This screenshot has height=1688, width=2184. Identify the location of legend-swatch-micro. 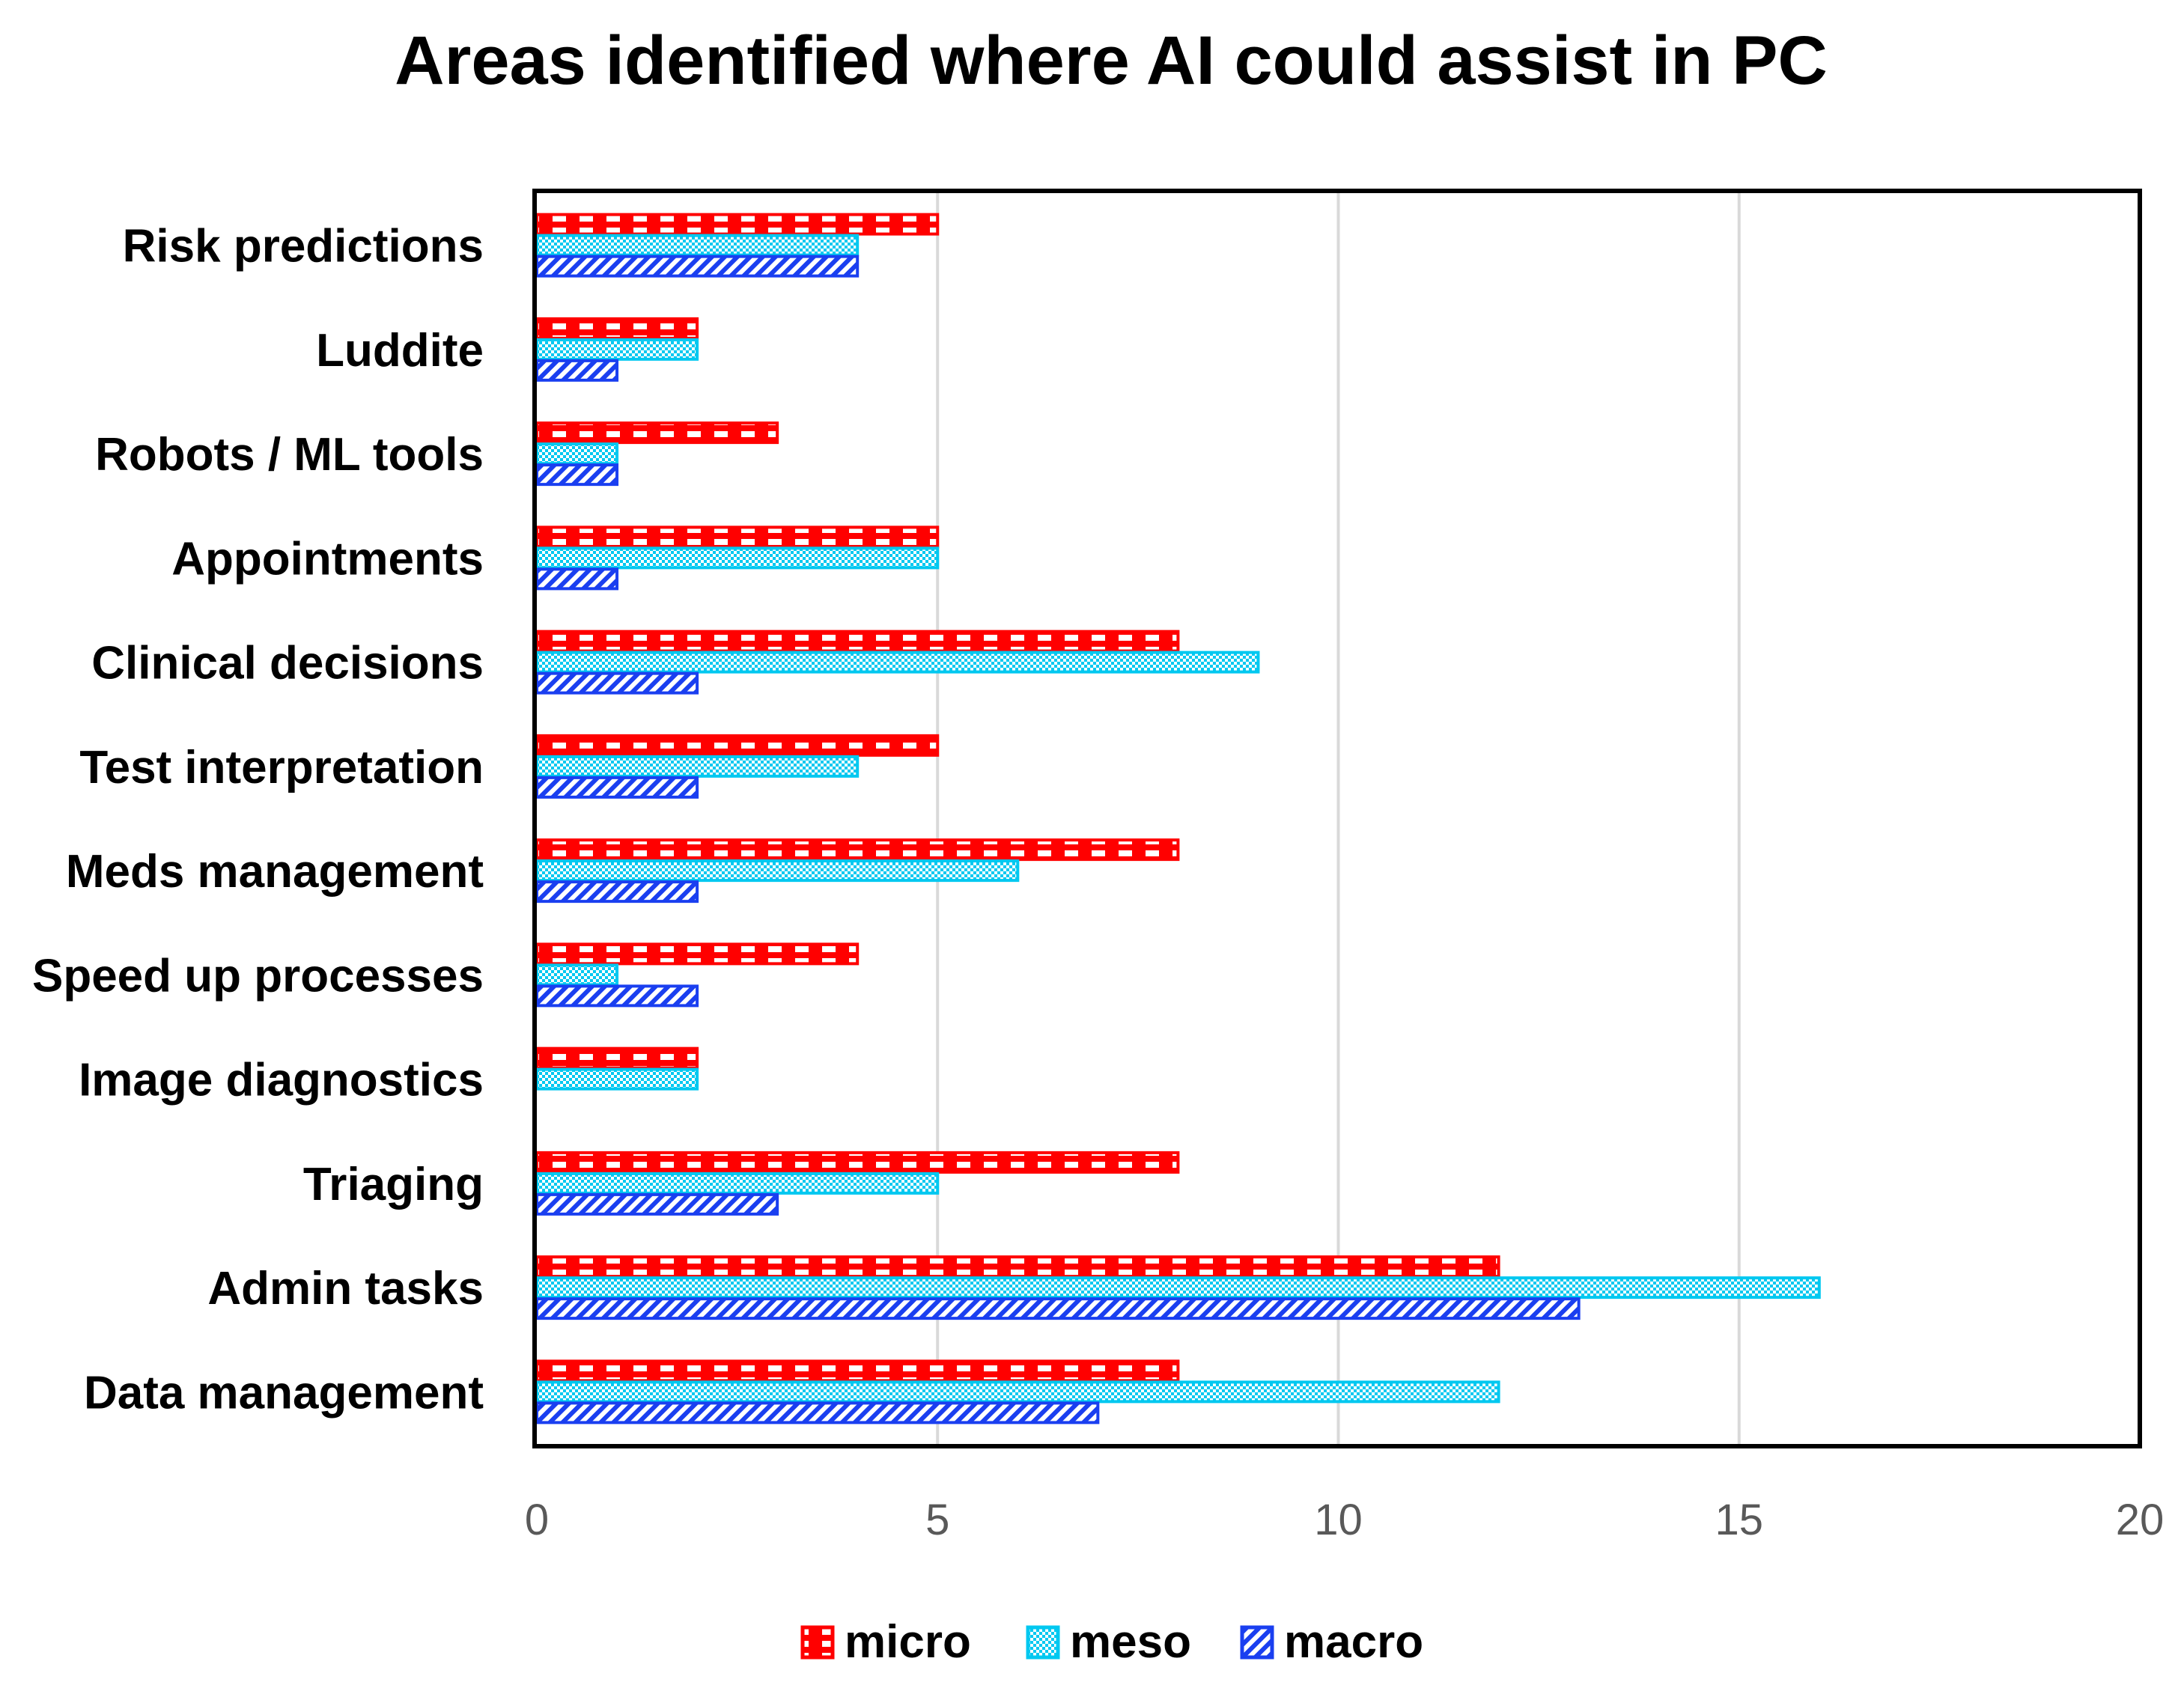
(817, 1642).